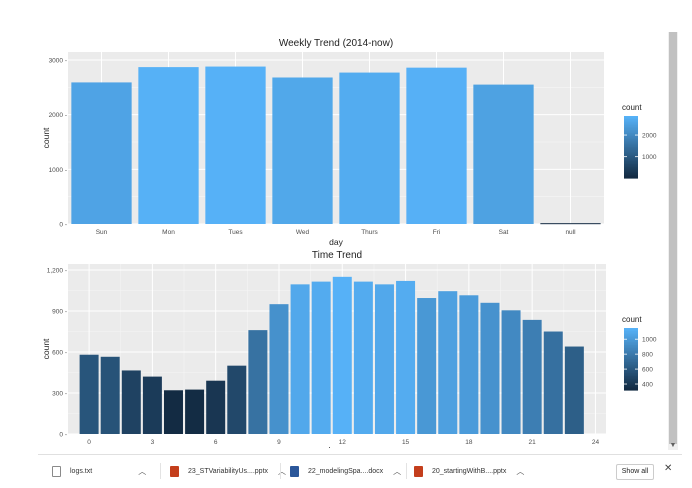 This screenshot has width=692, height=488. What do you see at coordinates (635, 472) in the screenshot?
I see `show-all-button: Show all` at bounding box center [635, 472].